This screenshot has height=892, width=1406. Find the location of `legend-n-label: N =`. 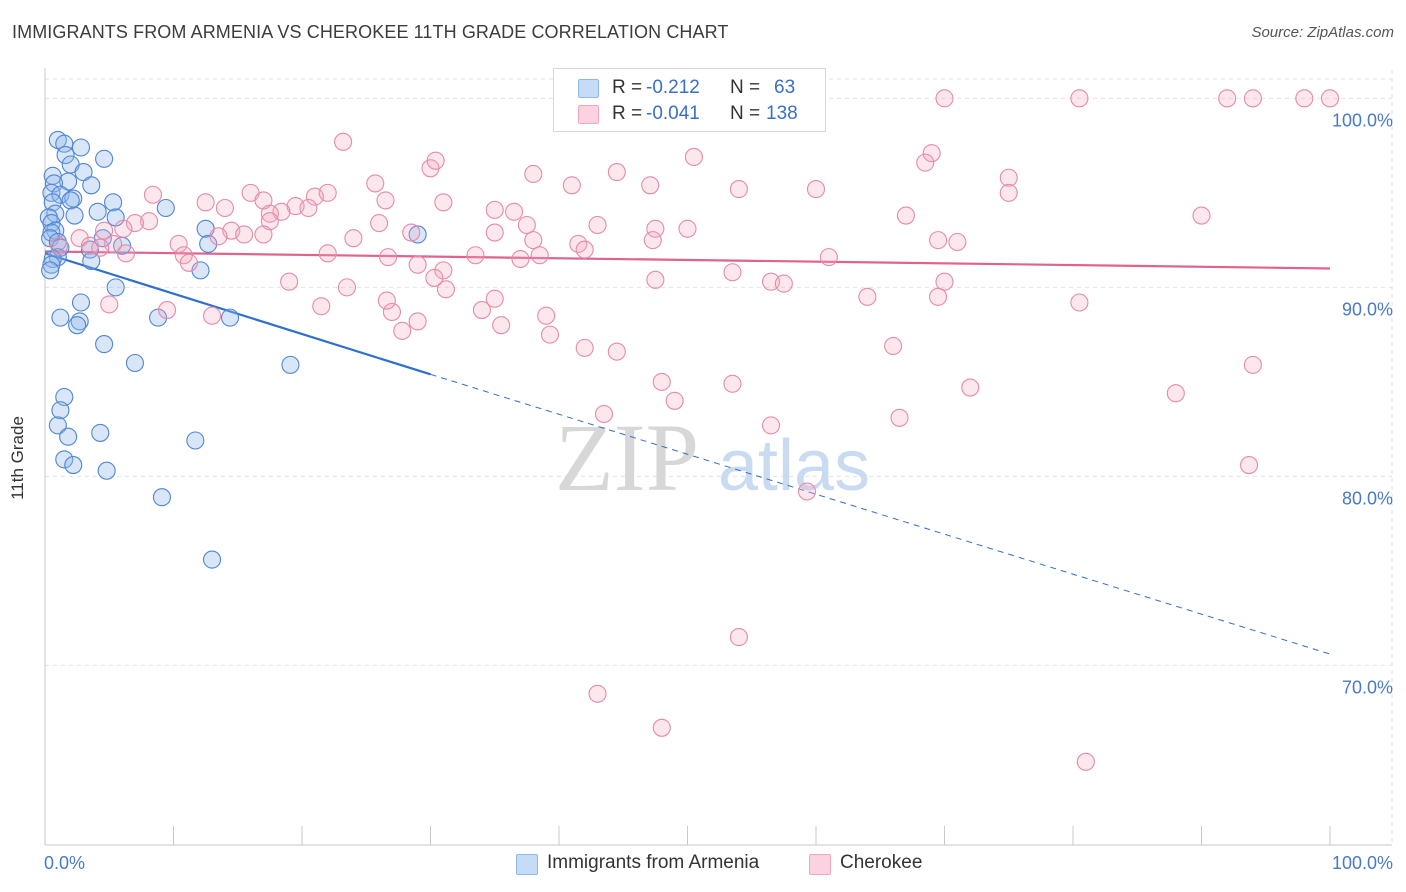

legend-n-label: N = is located at coordinates (745, 113).